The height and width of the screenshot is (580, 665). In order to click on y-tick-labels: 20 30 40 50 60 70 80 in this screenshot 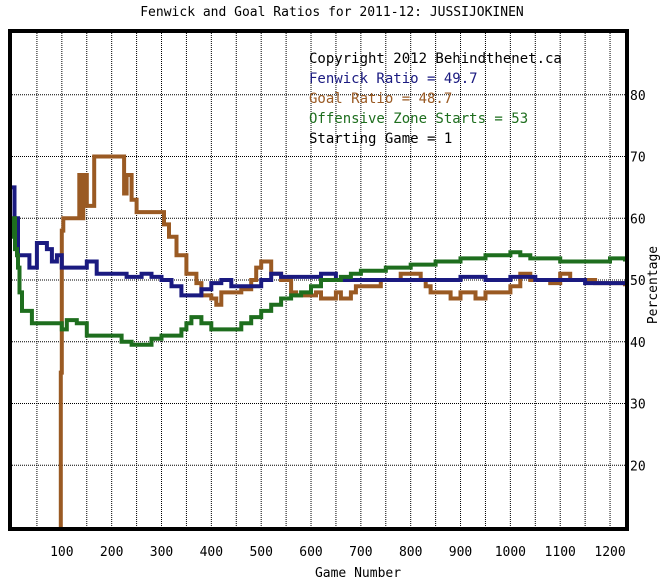, I will do `click(638, 282)`.